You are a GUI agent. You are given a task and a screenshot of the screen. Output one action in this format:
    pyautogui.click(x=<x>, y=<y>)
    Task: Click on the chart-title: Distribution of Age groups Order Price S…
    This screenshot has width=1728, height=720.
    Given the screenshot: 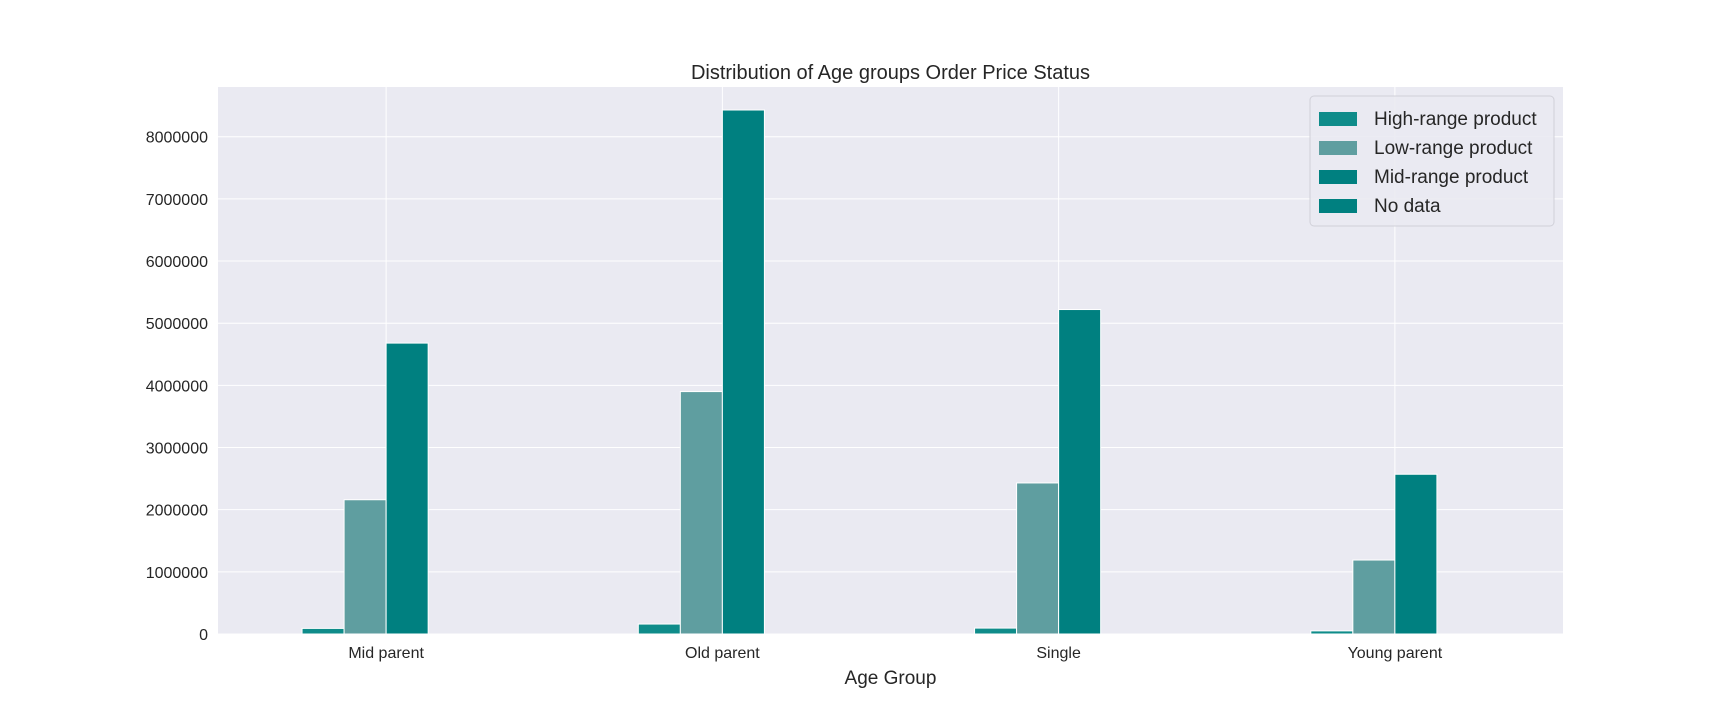 What is the action you would take?
    pyautogui.click(x=890, y=73)
    